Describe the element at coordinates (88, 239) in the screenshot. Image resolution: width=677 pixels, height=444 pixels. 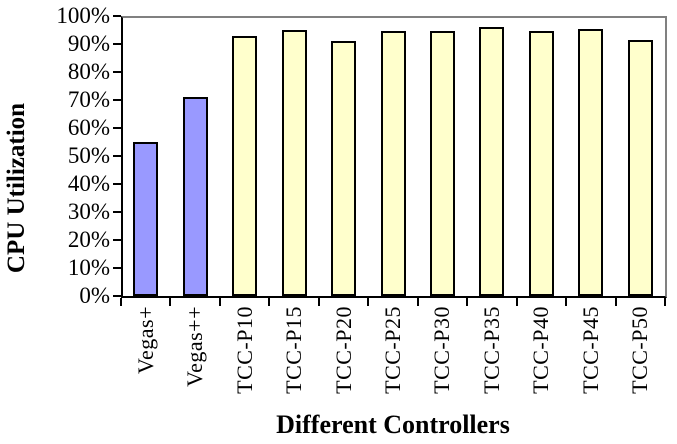
I see `y-axis-tick-label: 20%` at that location.